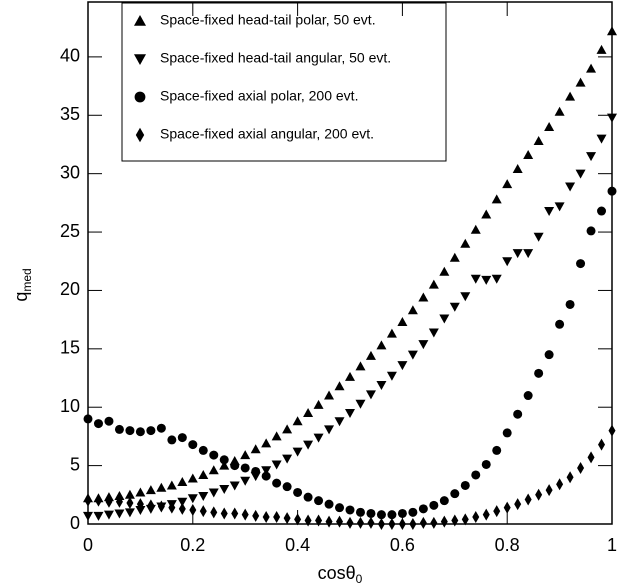  I want to click on y-tick-label: 30, so click(70, 172).